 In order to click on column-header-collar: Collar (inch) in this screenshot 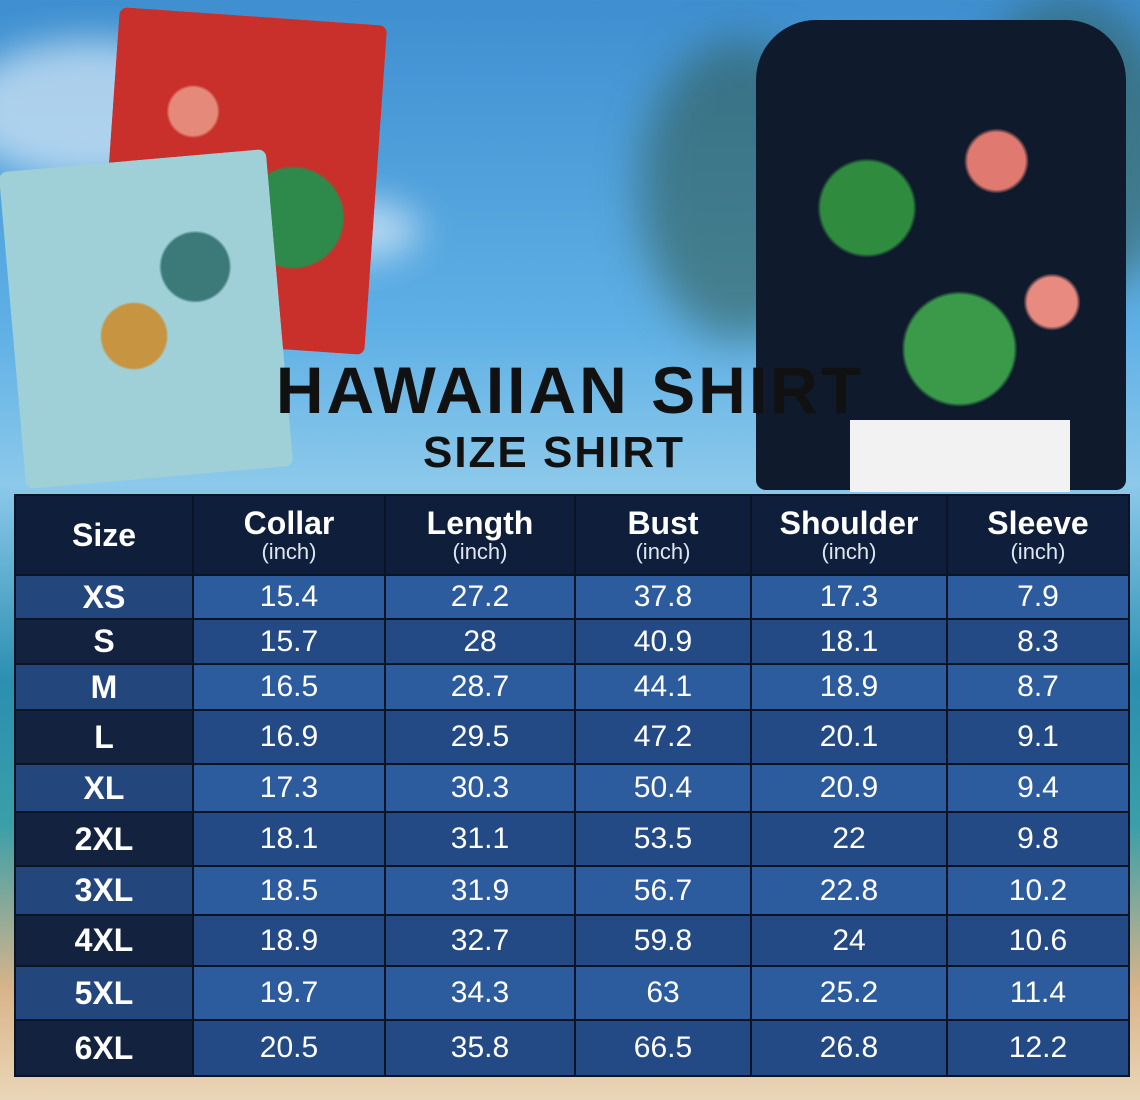, I will do `click(289, 535)`.